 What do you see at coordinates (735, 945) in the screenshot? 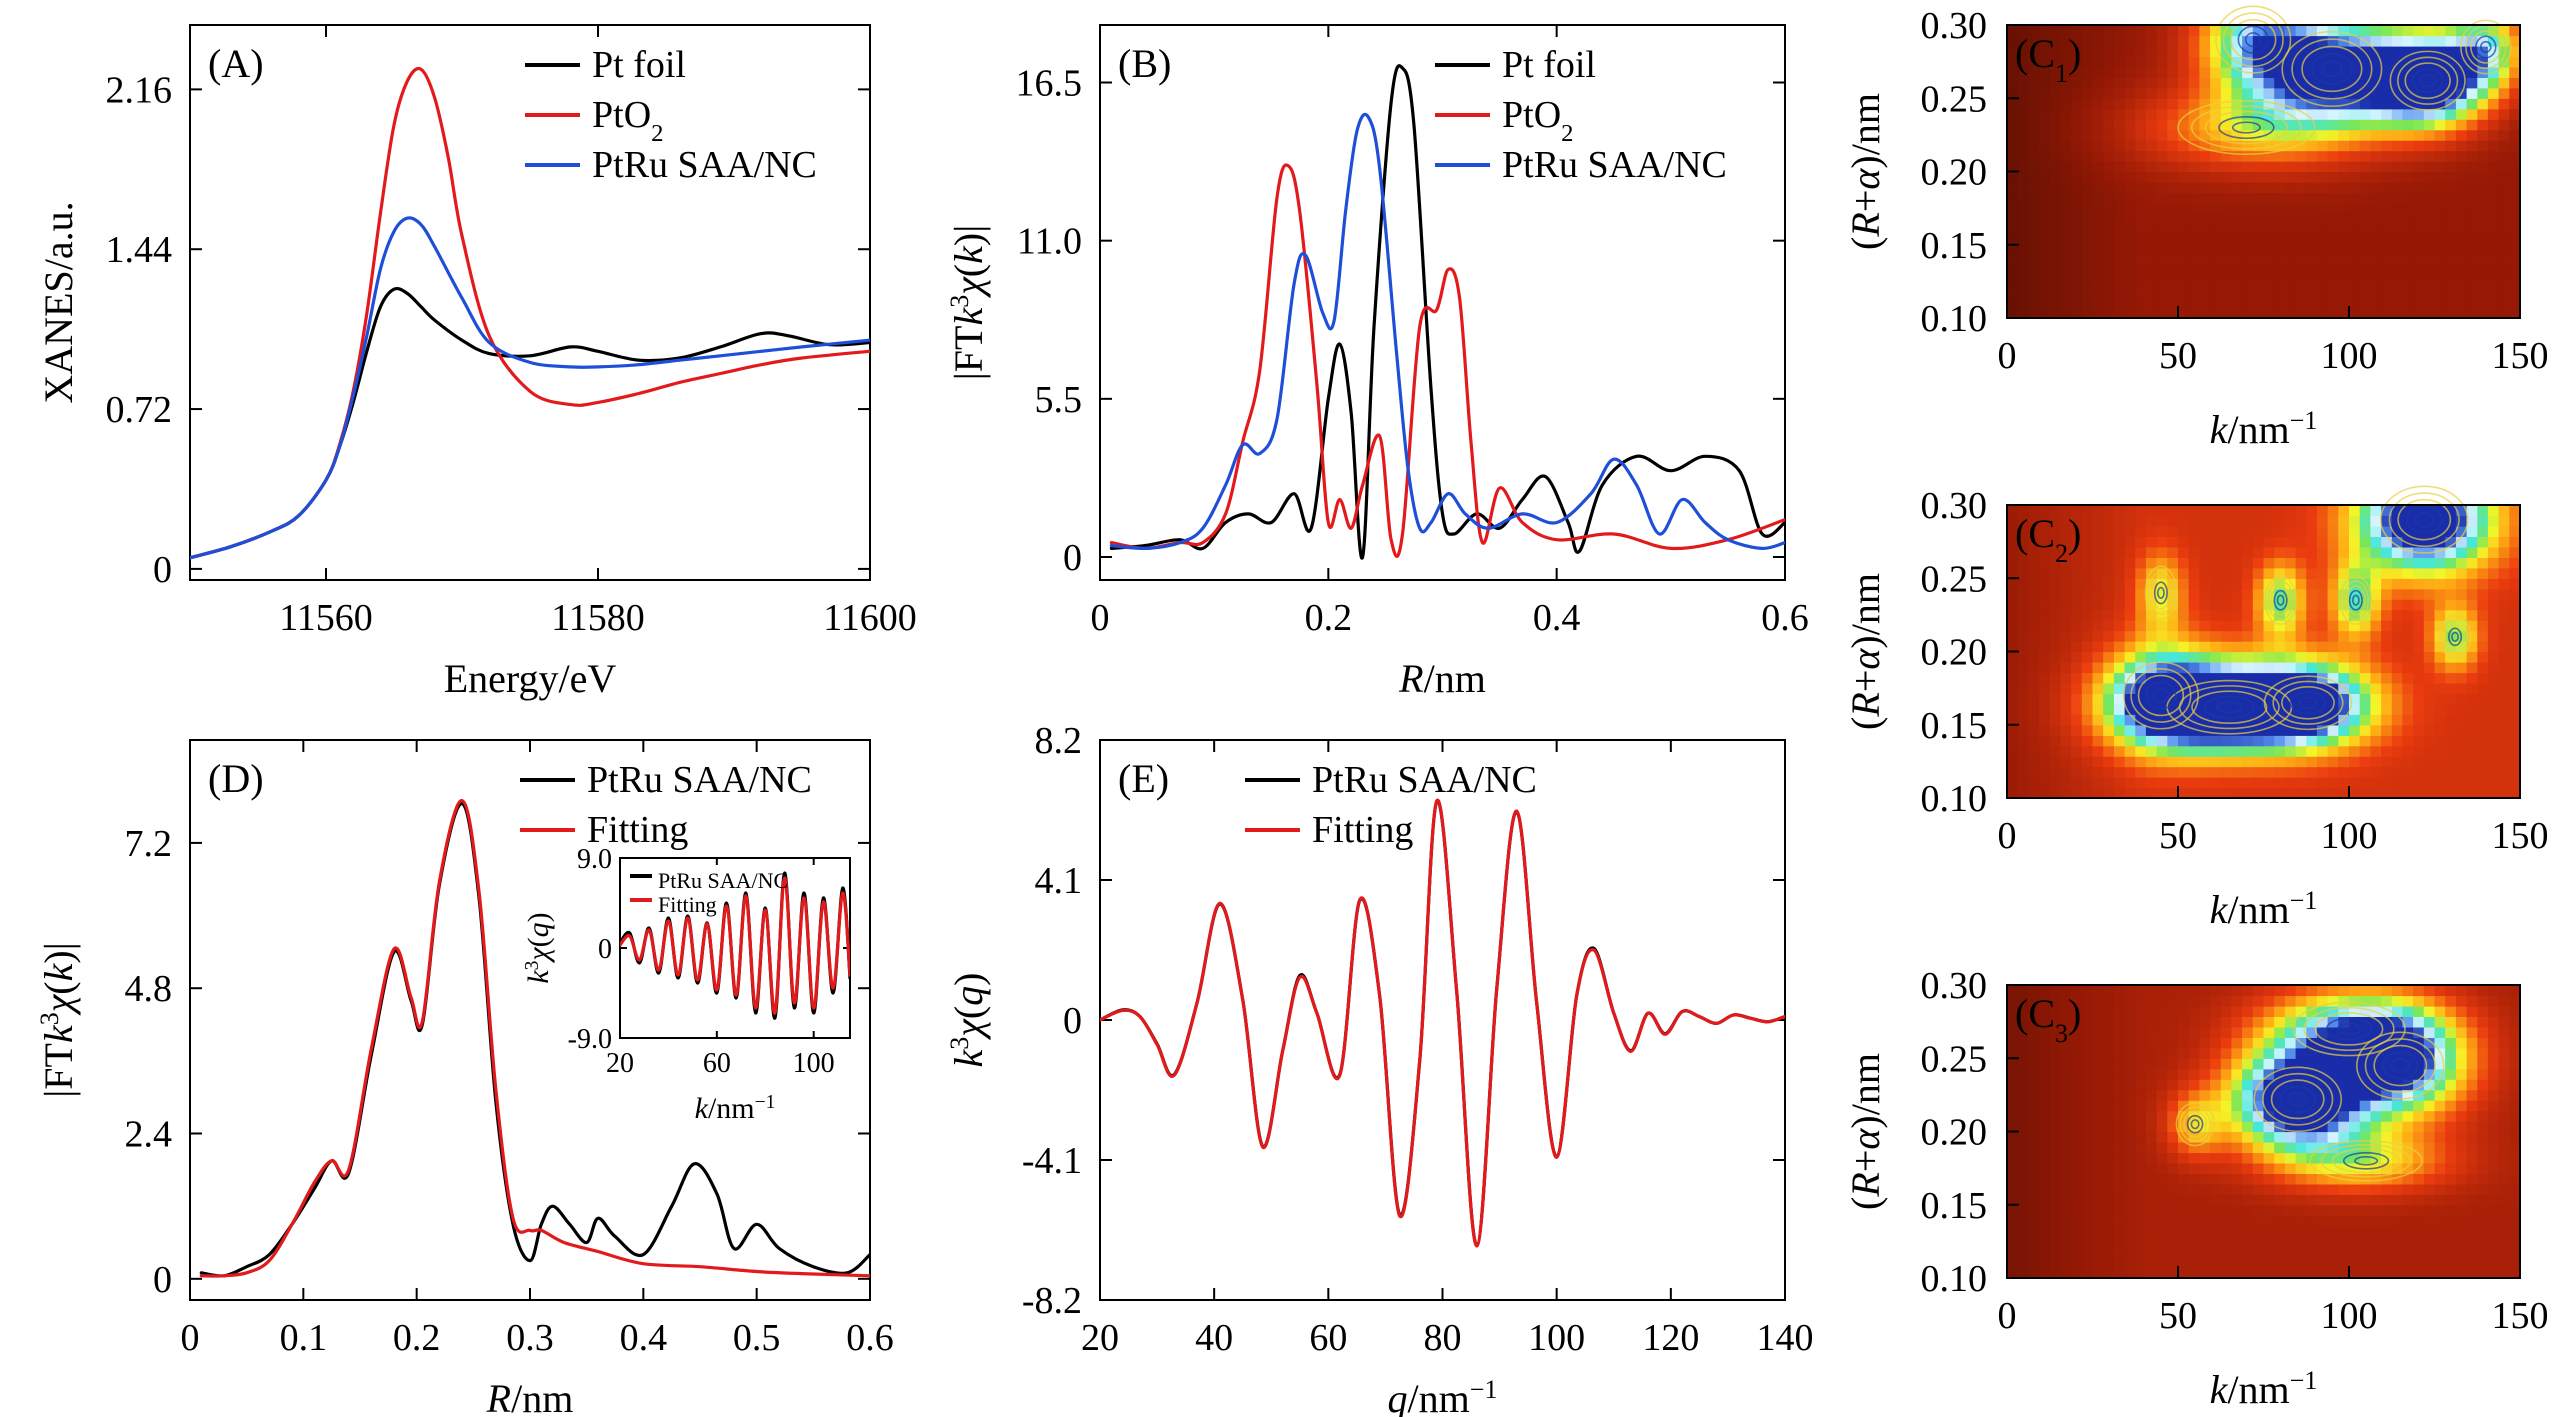
I see `series-group` at bounding box center [735, 945].